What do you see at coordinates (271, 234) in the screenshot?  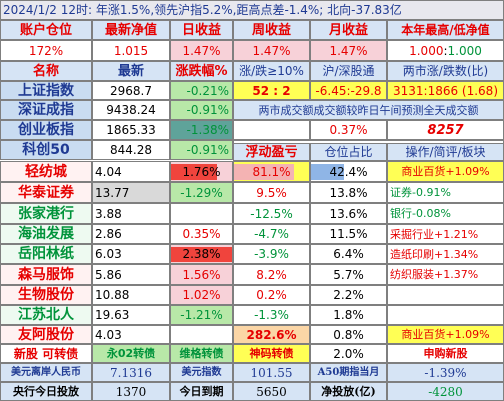 I see `holding-float: -4.7%` at bounding box center [271, 234].